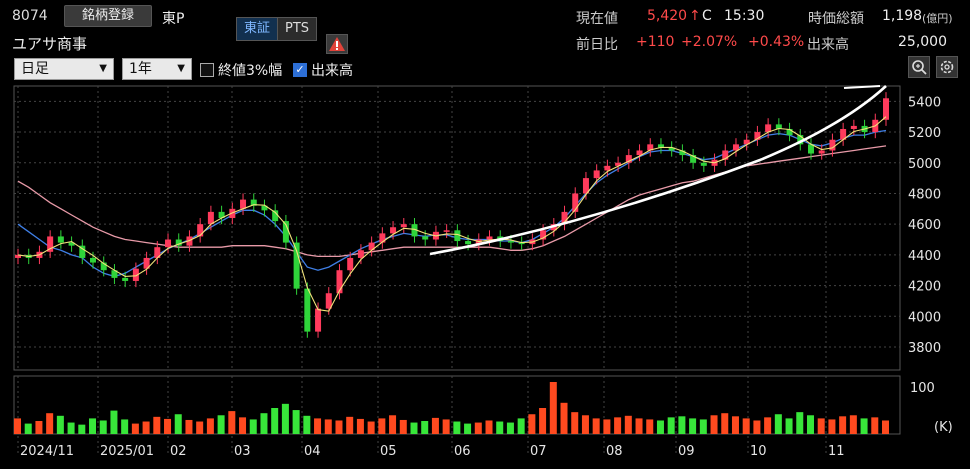 Image resolution: width=970 pixels, height=469 pixels. Describe the element at coordinates (157, 69) in the screenshot. I see `range-select: 1年 ▼` at that location.